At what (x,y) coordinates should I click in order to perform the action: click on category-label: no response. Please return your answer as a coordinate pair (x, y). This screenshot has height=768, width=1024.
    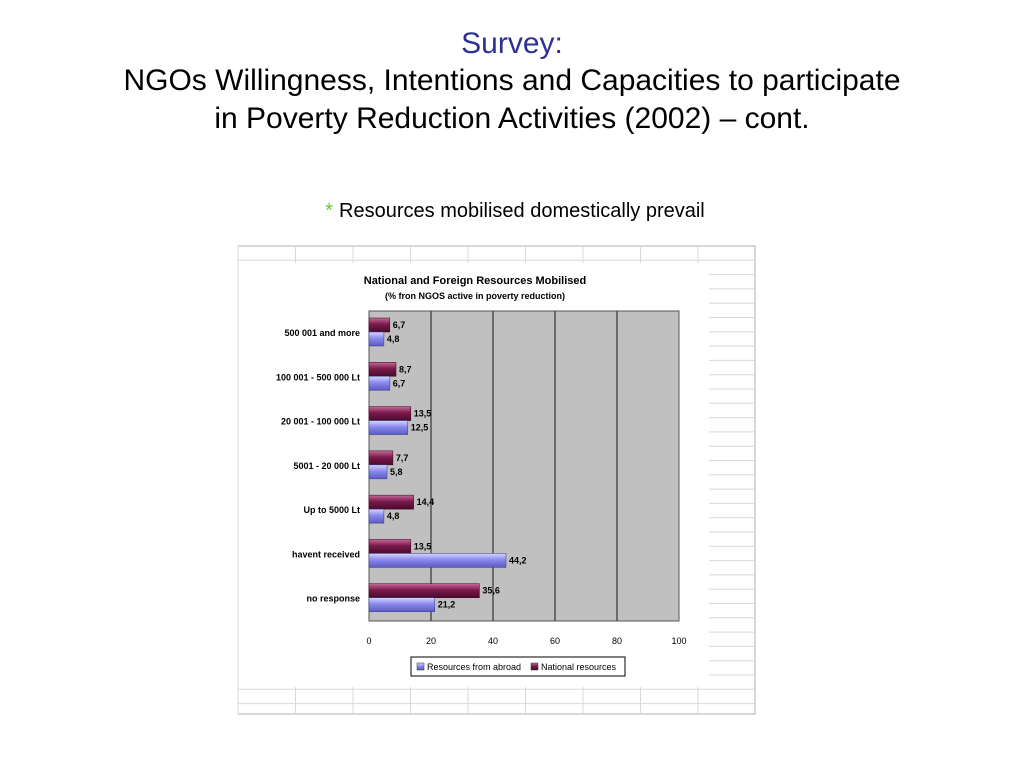
    Looking at the image, I should click on (333, 599).